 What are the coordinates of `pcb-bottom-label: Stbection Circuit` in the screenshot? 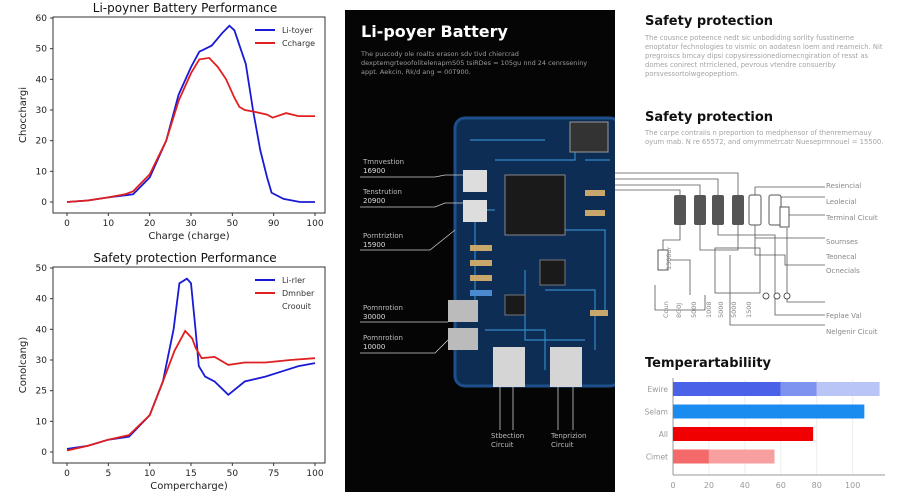 It's located at (507, 441).